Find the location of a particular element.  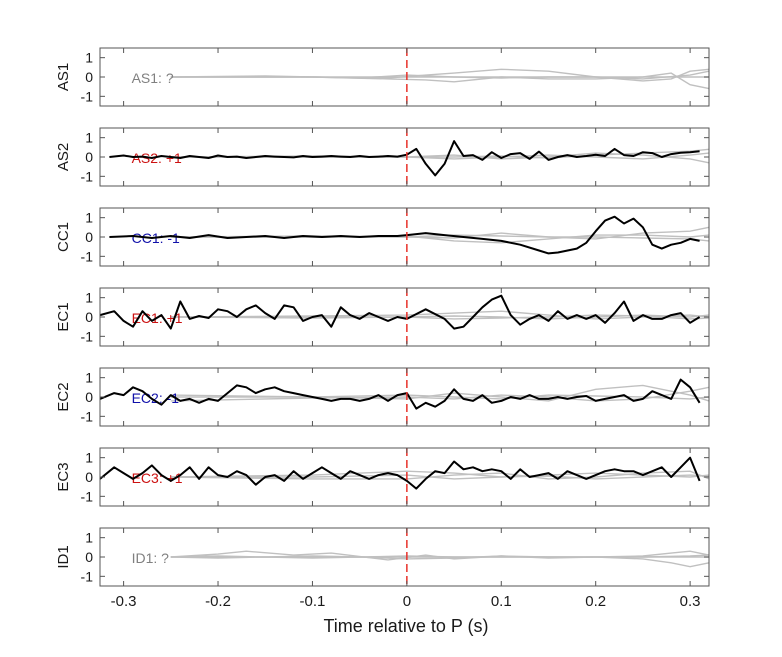

panel-annotation: EC3: +1 is located at coordinates (157, 478).